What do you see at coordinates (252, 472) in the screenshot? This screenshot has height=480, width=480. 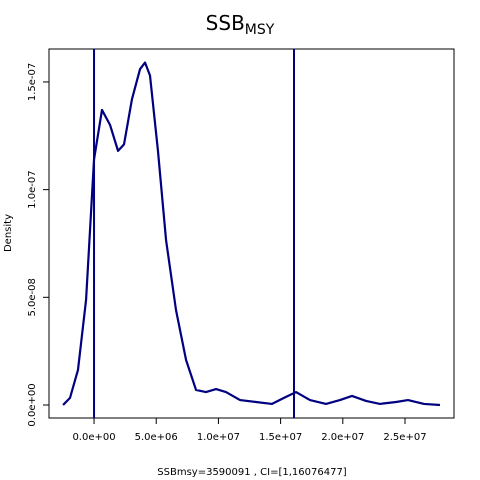 I see `x-axis-label: SSBmsy=3590091 , CI=[1,16076477]` at bounding box center [252, 472].